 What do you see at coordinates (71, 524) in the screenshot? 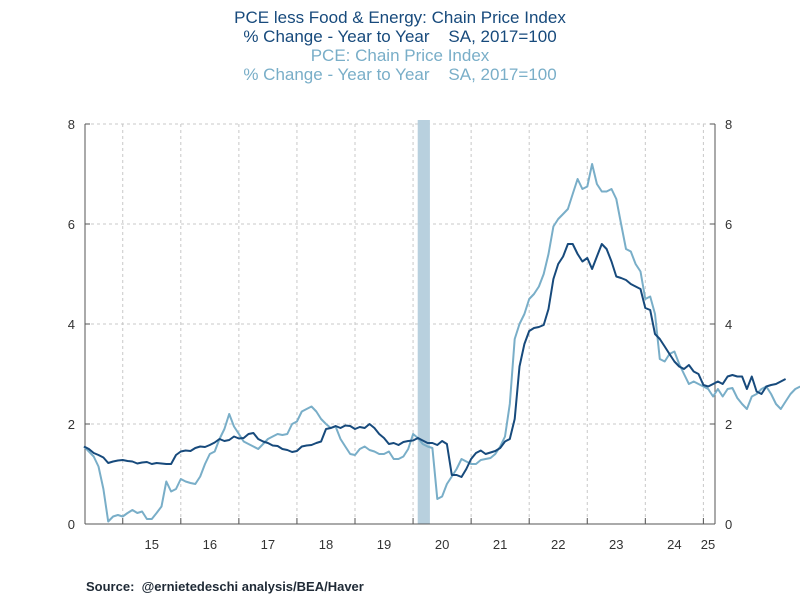
I see `y-tick-label-left: 0` at bounding box center [71, 524].